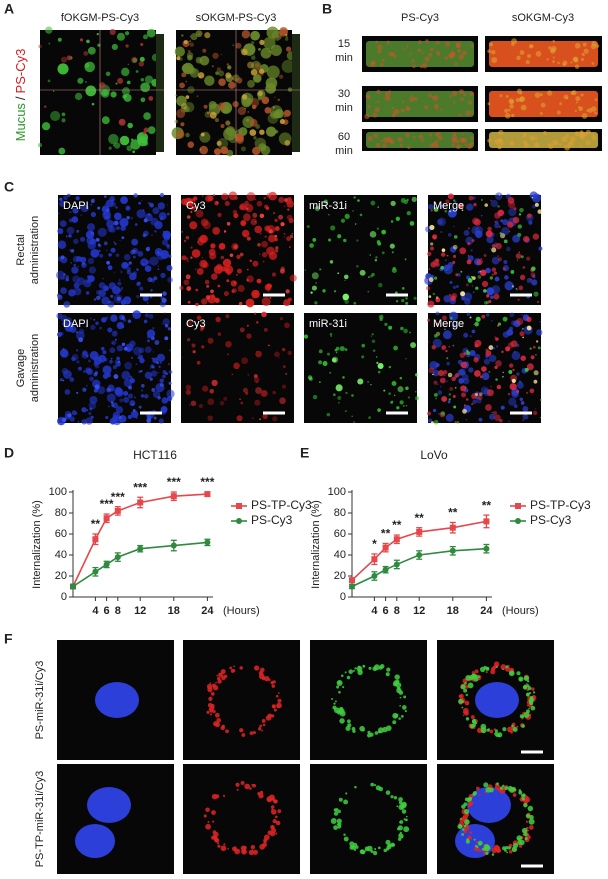  I want to click on legend-marker, so click(518, 521).